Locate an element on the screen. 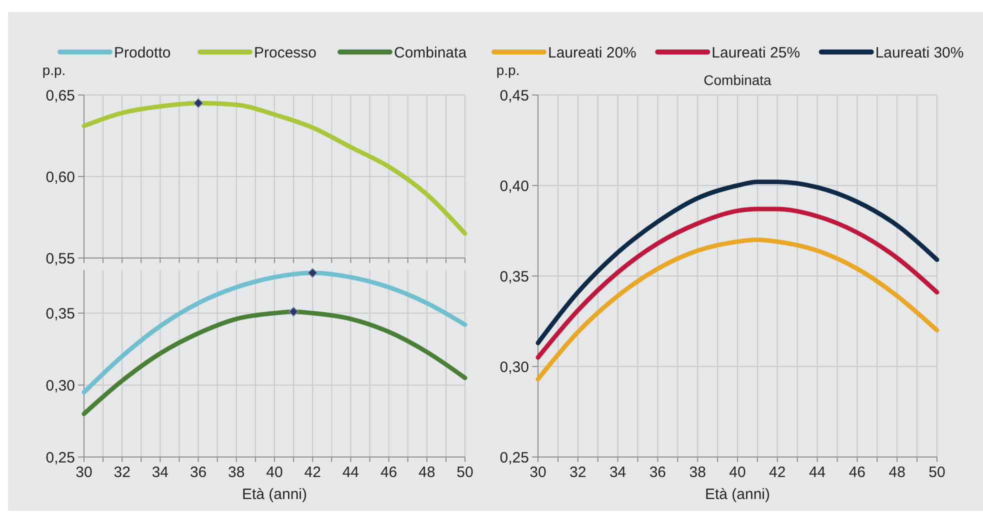 This screenshot has height=519, width=983. y-tick-label: 0,65 is located at coordinates (60, 95).